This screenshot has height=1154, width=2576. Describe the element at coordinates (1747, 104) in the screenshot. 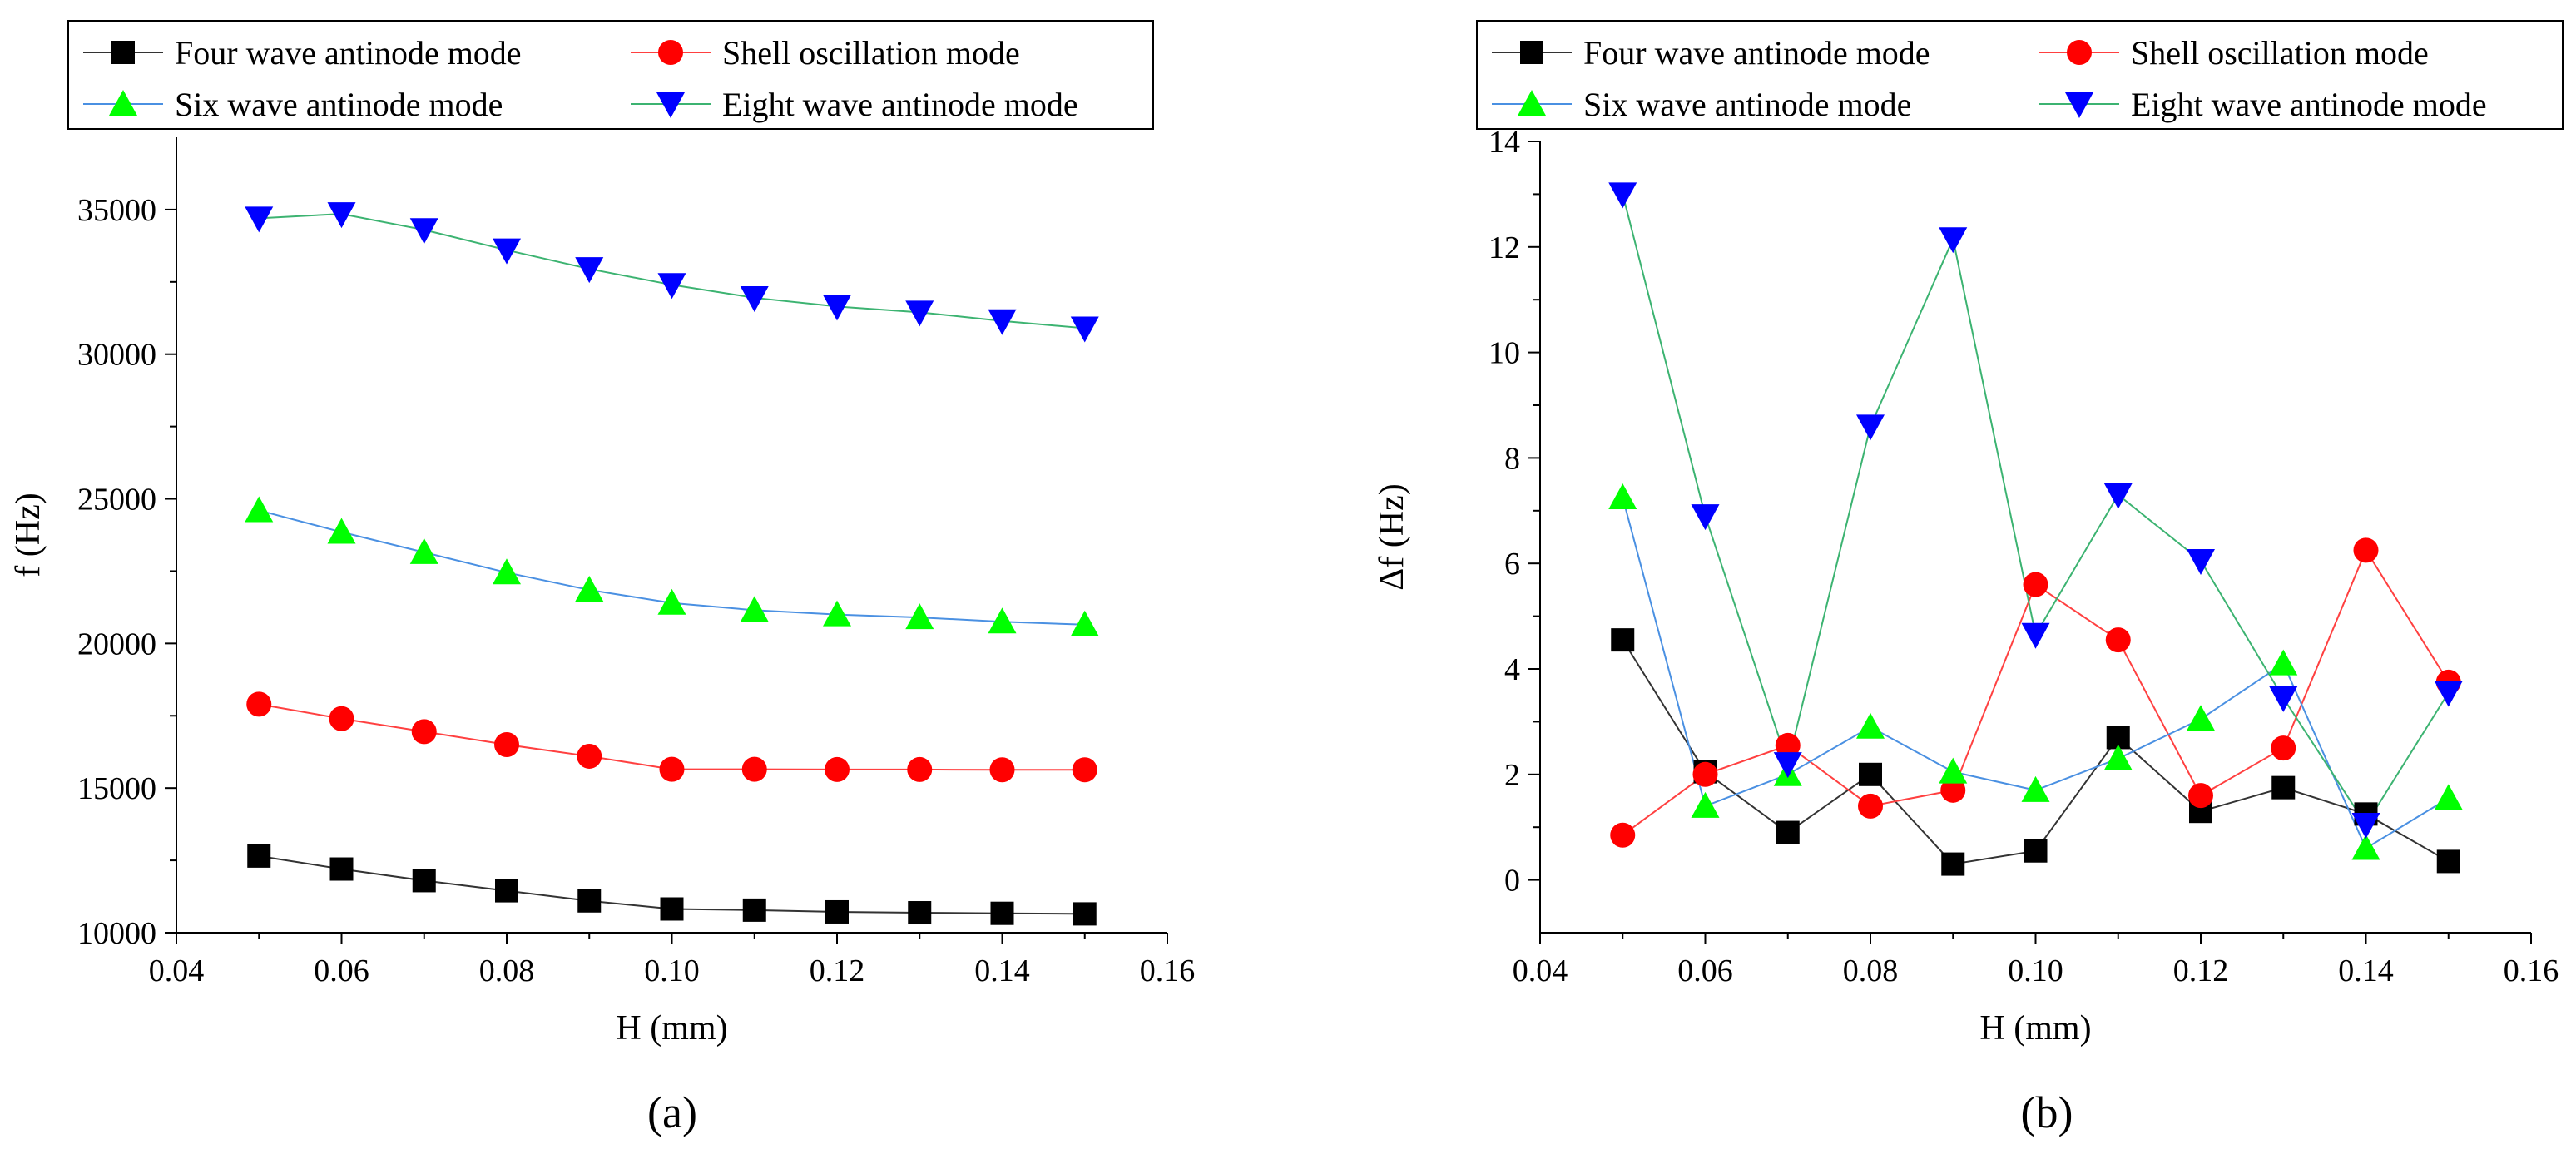

I see `legend-label: Six wave antinode mode` at that location.